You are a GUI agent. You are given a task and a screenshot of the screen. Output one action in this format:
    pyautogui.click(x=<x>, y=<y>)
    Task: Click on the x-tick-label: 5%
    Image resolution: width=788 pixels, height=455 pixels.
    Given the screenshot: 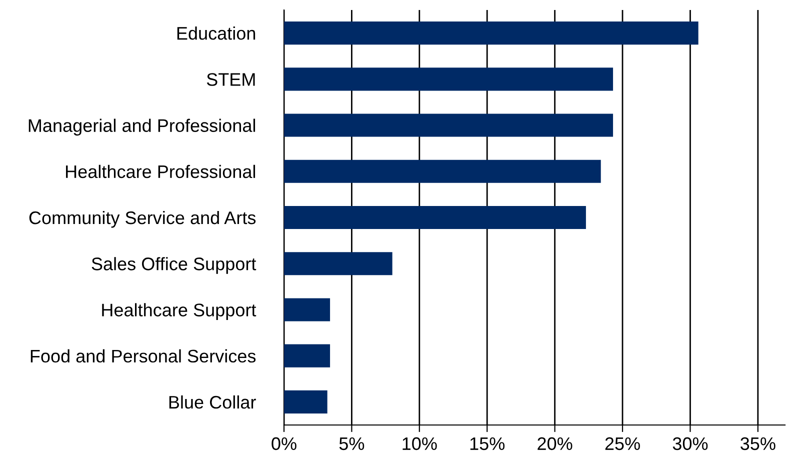 What is the action you would take?
    pyautogui.click(x=351, y=443)
    